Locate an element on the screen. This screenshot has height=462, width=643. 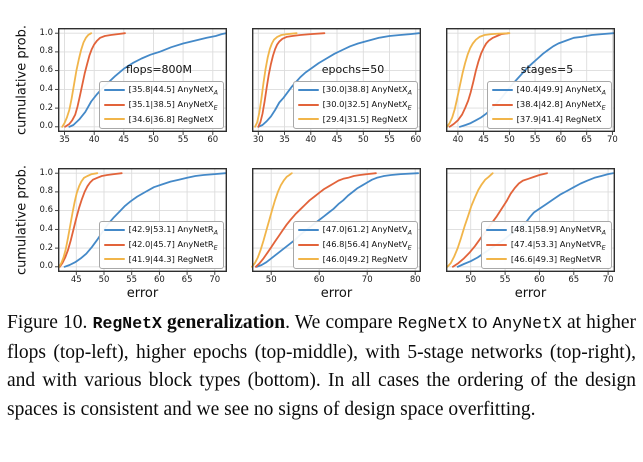
legend-label: [42.9|53.1] AnyNetRA is located at coordinates (173, 230).